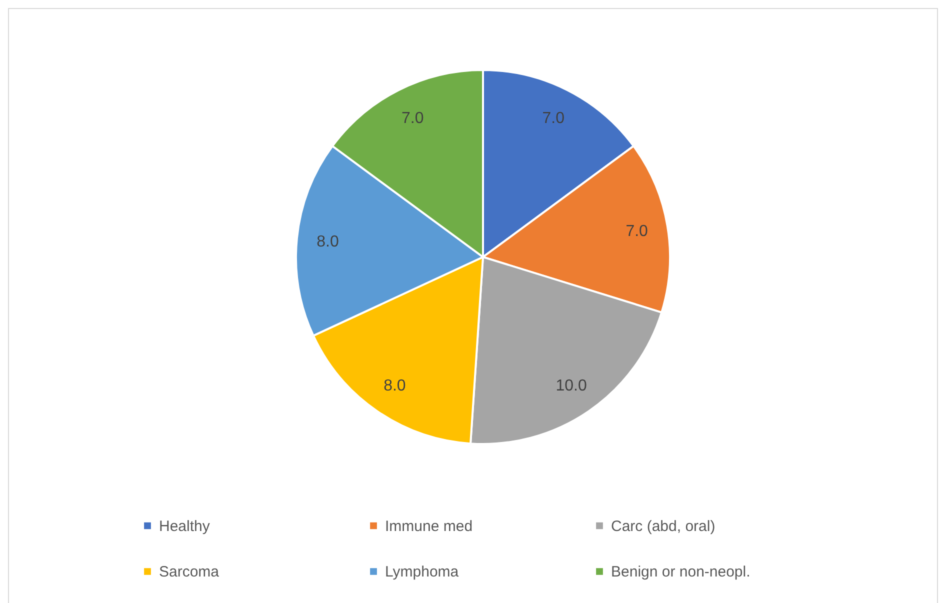 This screenshot has height=603, width=948. Describe the element at coordinates (663, 526) in the screenshot. I see `legend-label: Carc (abd, oral)` at that location.